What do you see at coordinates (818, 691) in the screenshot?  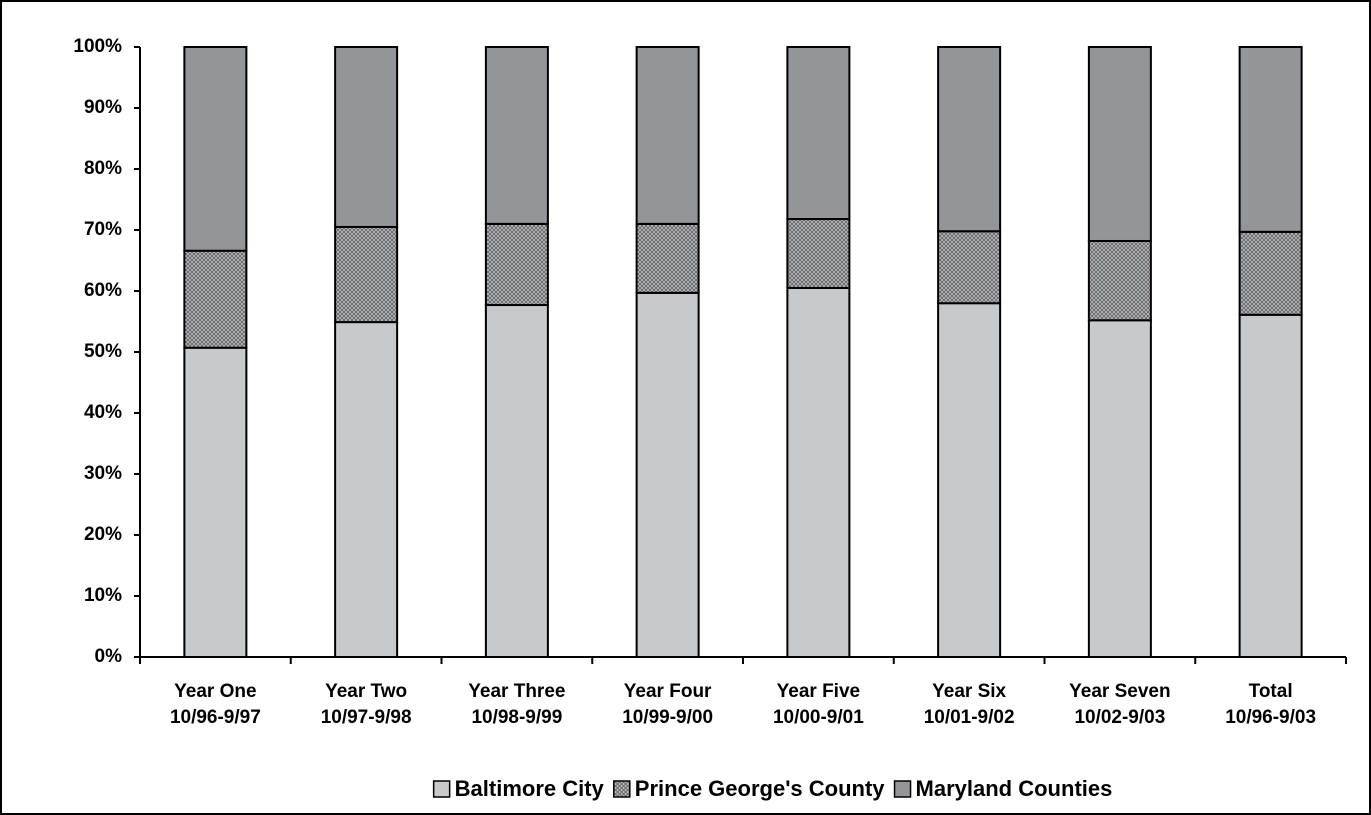 I see `x-tick-label: Year Five` at bounding box center [818, 691].